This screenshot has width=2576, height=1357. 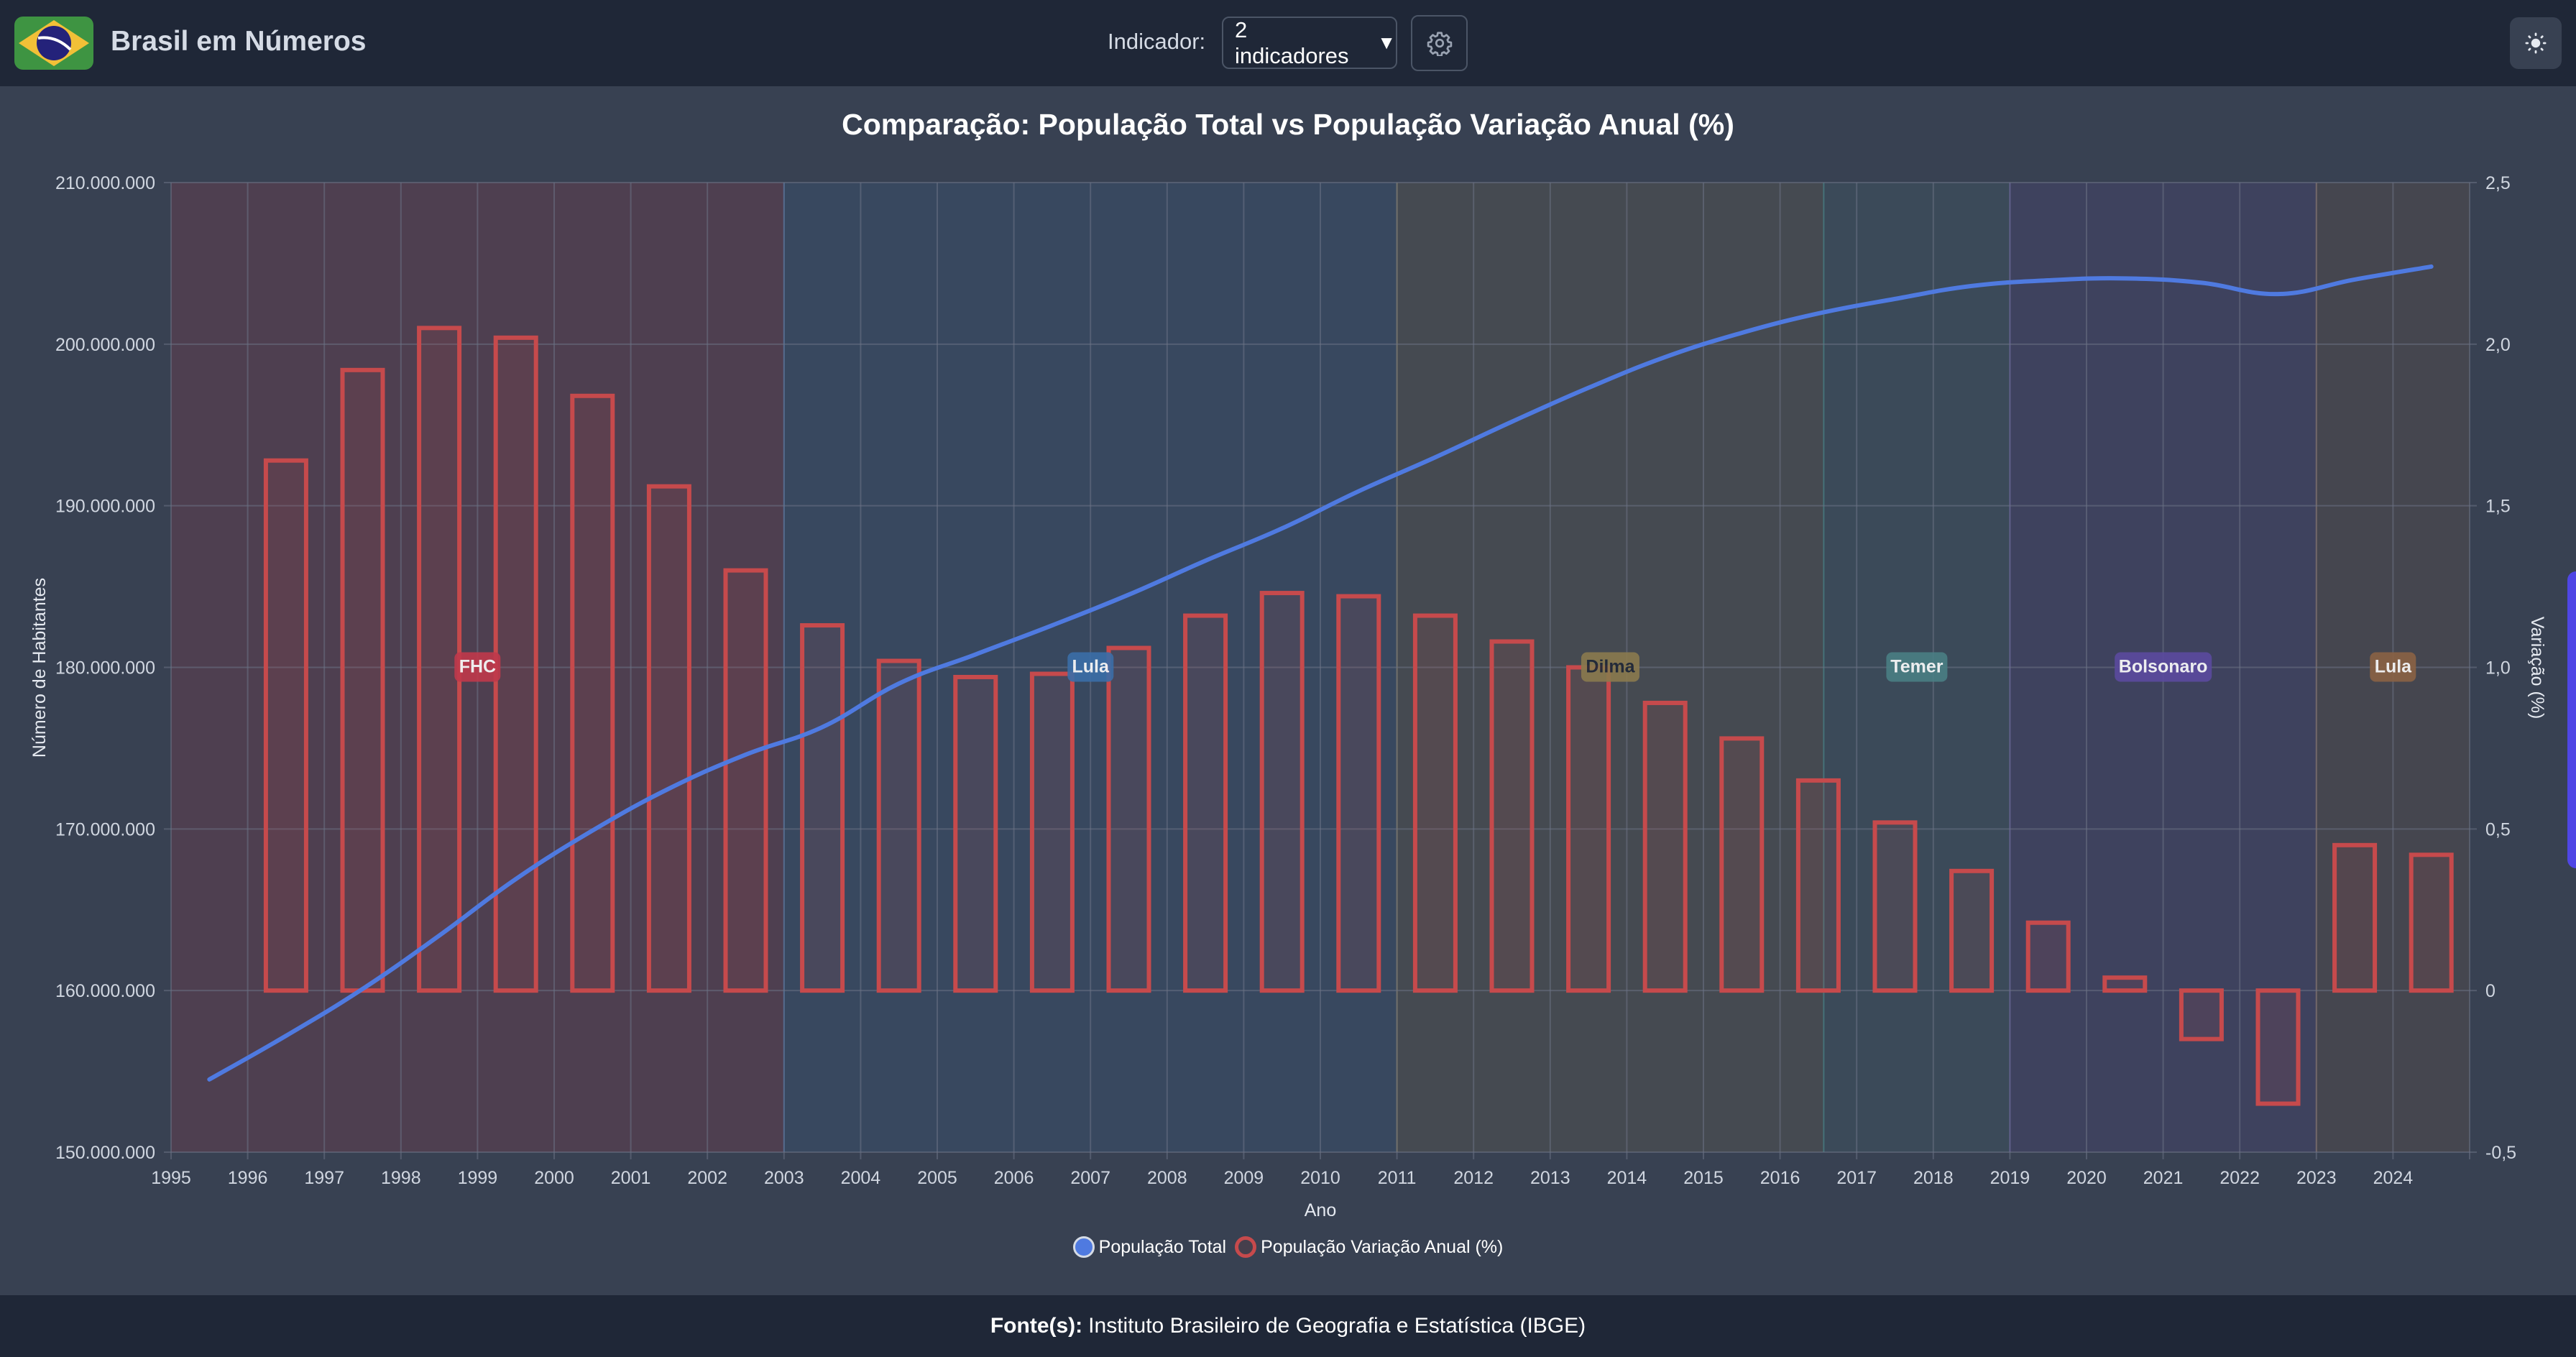 What do you see at coordinates (2316, 1178) in the screenshot?
I see `x-tick-label: 2023` at bounding box center [2316, 1178].